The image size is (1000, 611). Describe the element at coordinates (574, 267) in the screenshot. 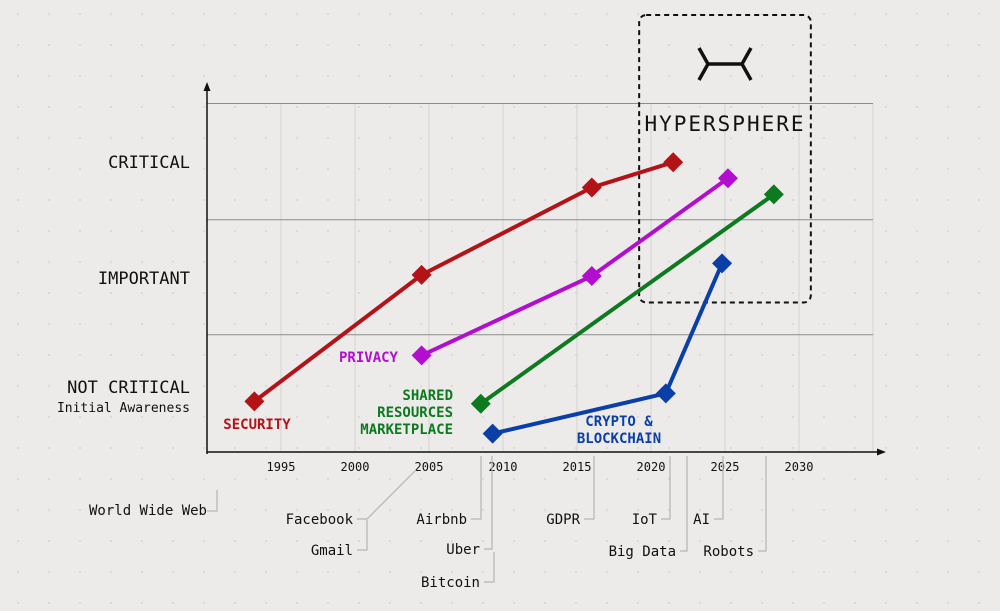

I see `series-line-privacy` at that location.